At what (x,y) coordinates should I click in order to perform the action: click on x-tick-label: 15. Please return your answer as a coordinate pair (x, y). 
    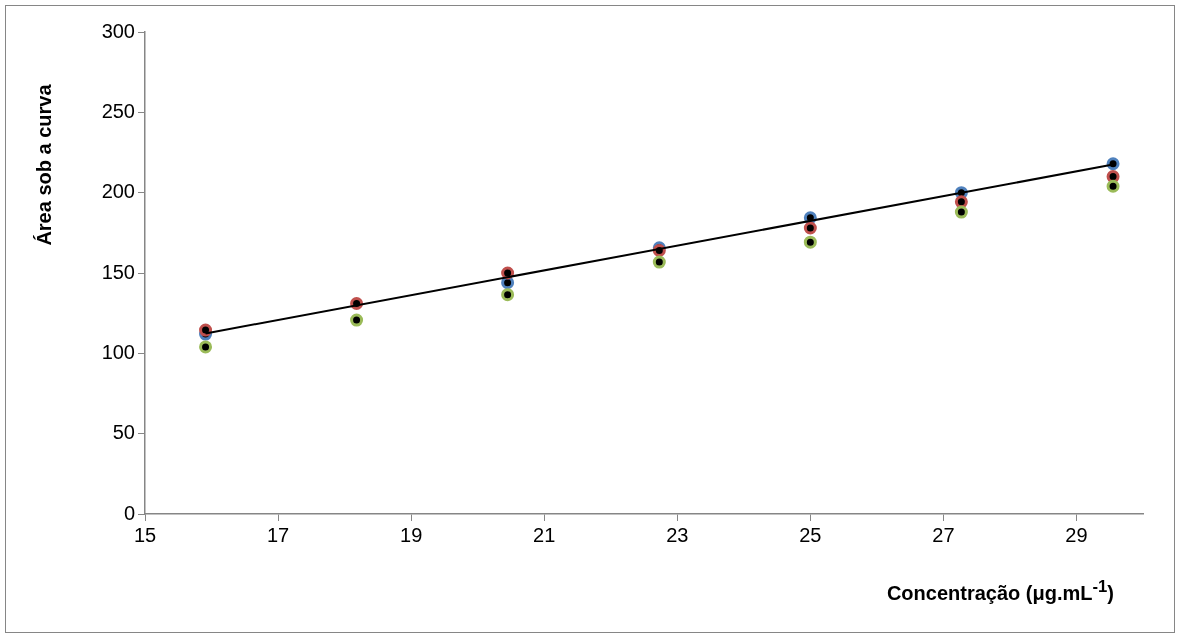
    Looking at the image, I should click on (145, 534).